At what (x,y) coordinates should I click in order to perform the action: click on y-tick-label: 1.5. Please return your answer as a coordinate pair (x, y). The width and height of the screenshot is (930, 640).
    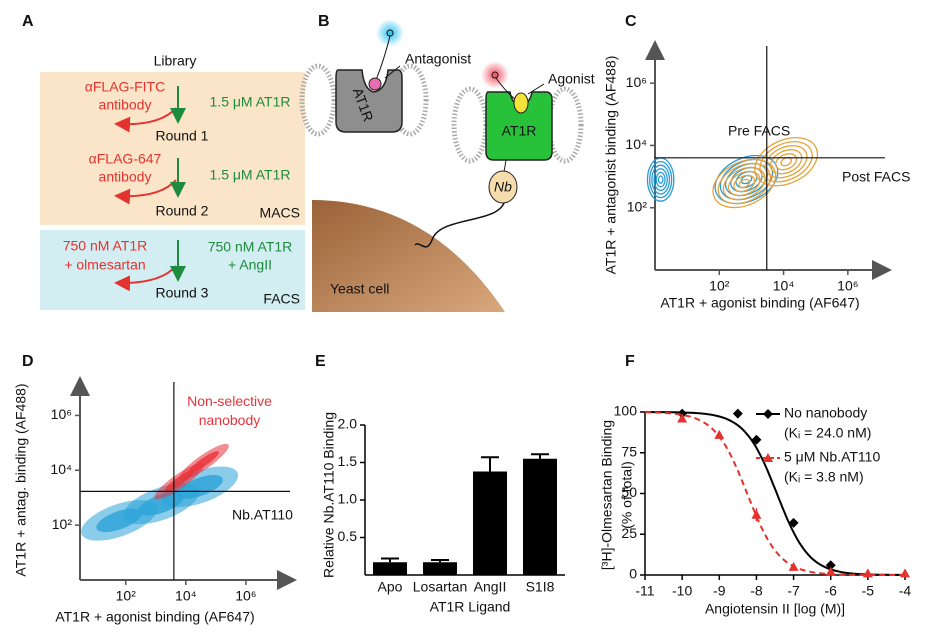
    Looking at the image, I should click on (348, 461).